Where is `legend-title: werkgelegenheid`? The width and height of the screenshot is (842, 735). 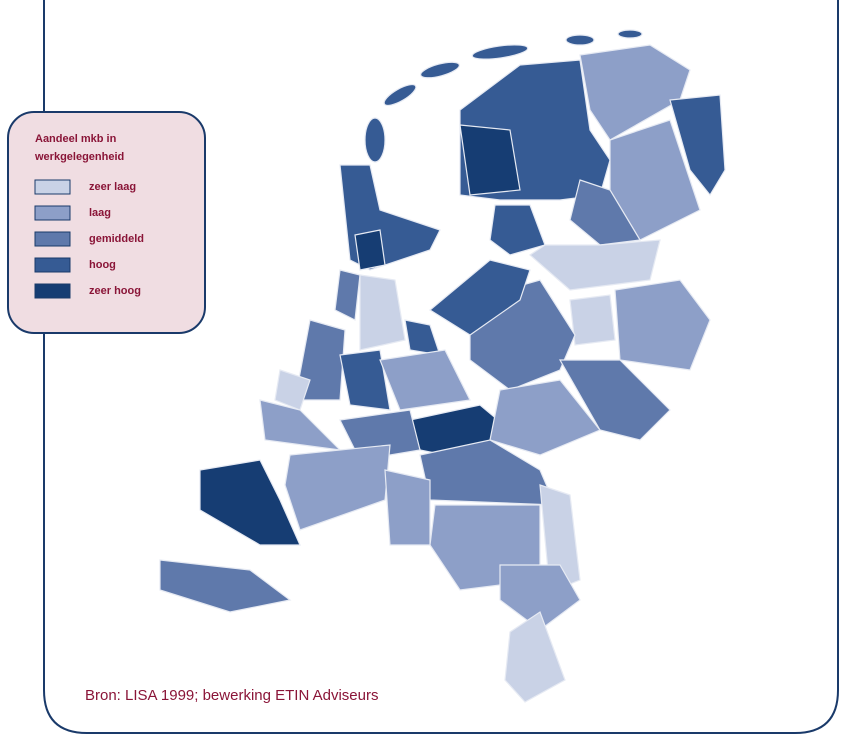
legend-title: werkgelegenheid is located at coordinates (79, 157).